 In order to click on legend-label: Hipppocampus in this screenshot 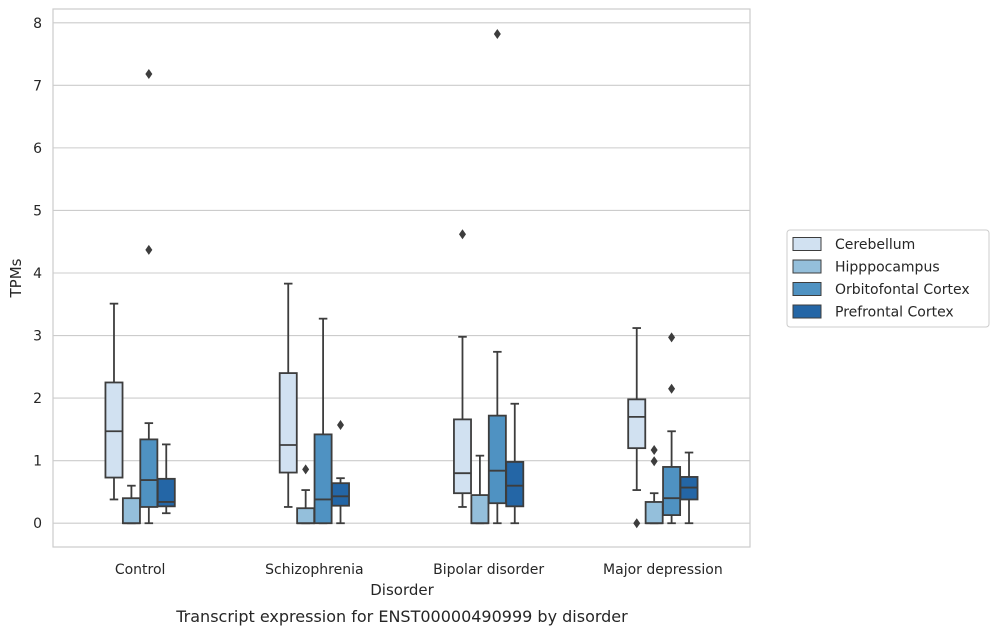, I will do `click(887, 268)`.